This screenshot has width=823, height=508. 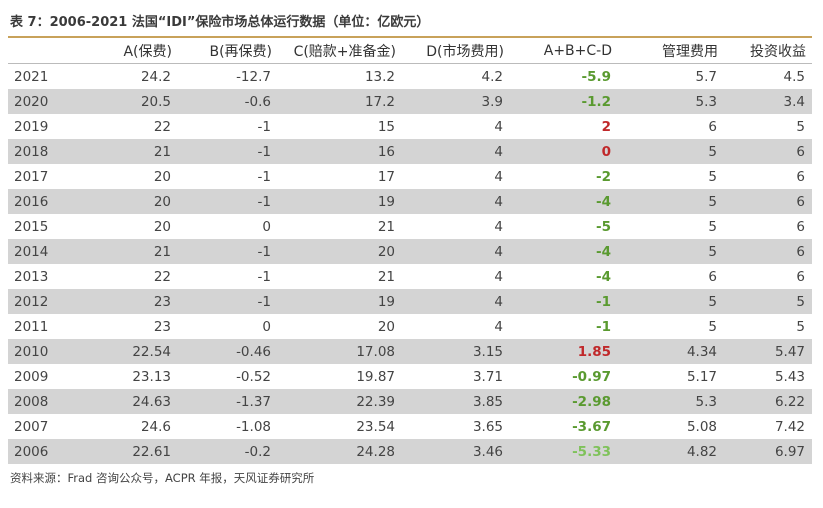 I want to click on col-header-premium: A(保费), so click(x=128, y=51).